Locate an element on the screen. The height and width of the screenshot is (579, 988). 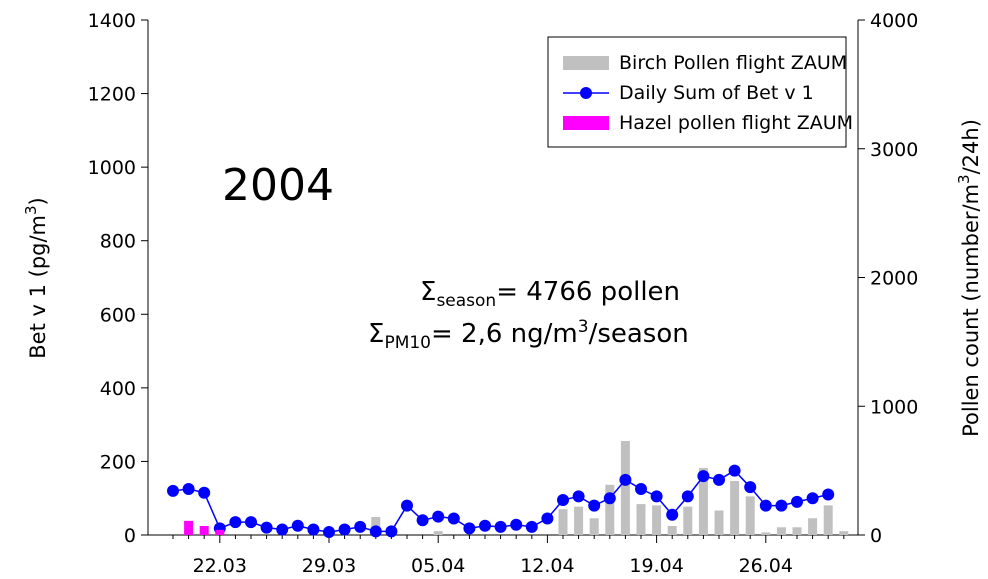
x-tick-label: 05.04 is located at coordinates (438, 566).